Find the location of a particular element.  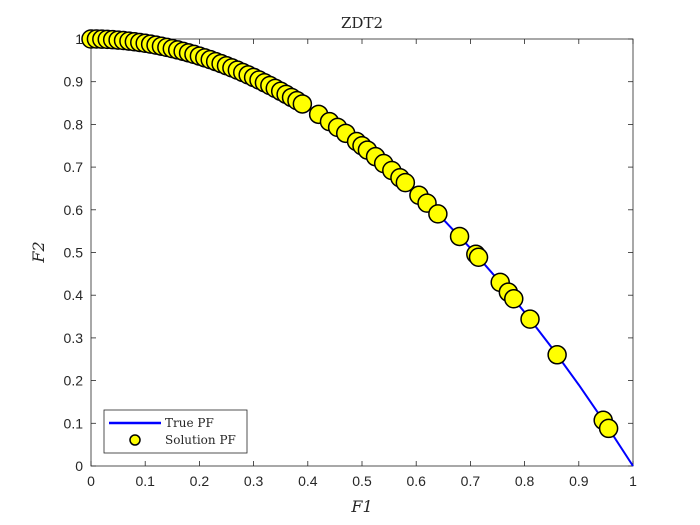

x-tick-label: 0.8 is located at coordinates (525, 481).